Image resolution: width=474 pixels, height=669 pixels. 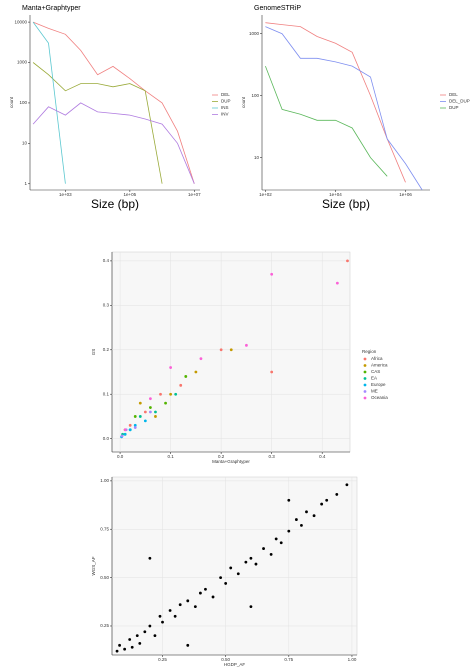 What do you see at coordinates (104, 577) in the screenshot?
I see `y-tick-label: 0.50` at bounding box center [104, 577].